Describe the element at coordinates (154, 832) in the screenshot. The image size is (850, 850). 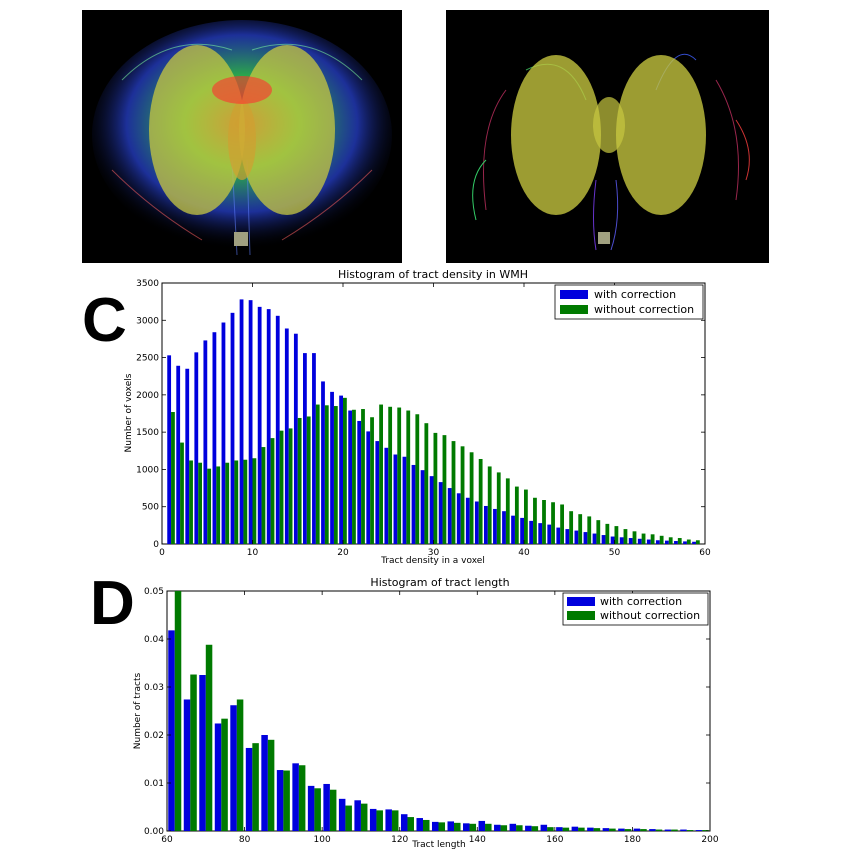
I see `d-ytick-label-0: 0.00` at that location.